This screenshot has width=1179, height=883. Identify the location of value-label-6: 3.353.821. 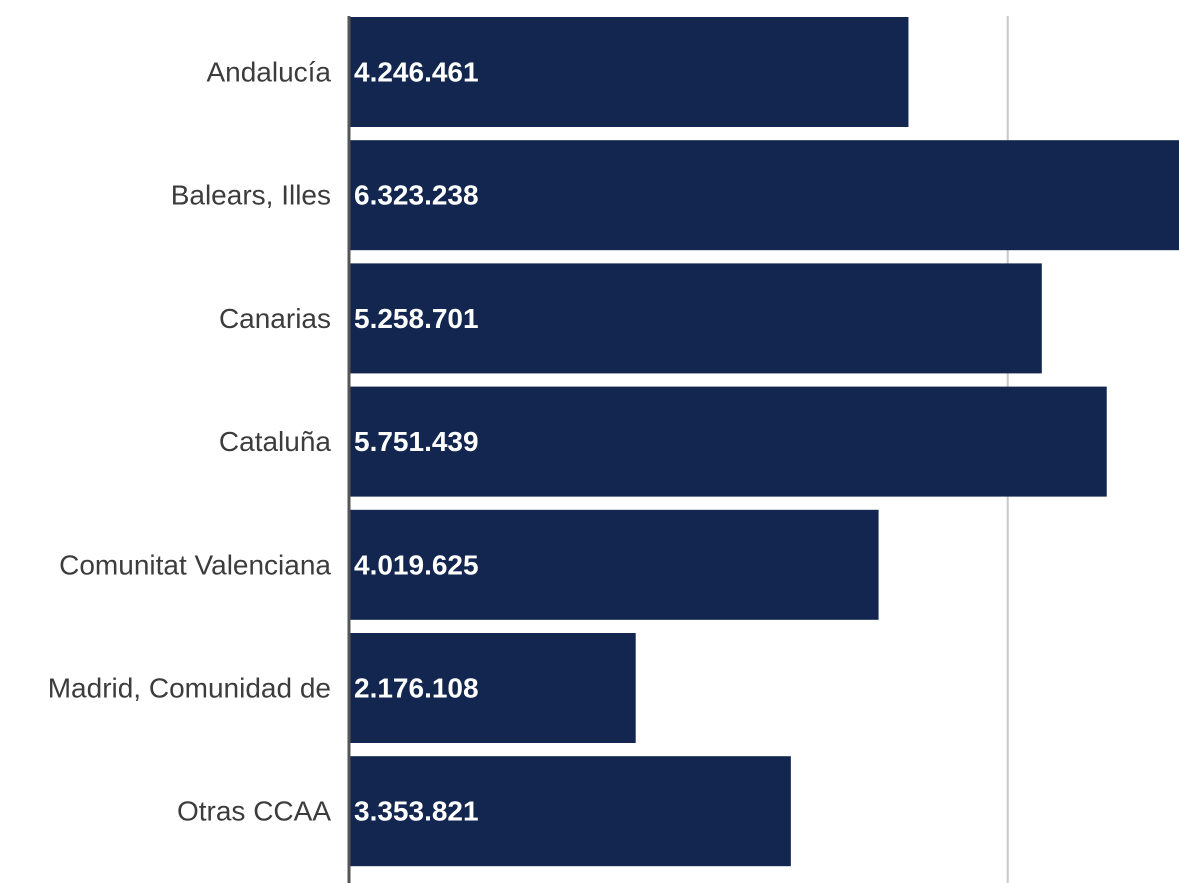
(416, 811).